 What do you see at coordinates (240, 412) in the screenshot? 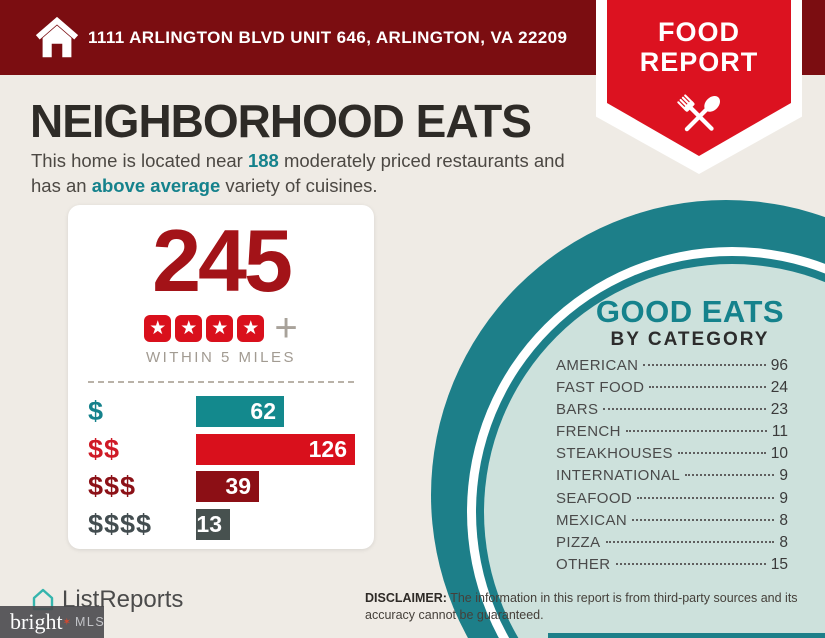
I see `bar: 62` at bounding box center [240, 412].